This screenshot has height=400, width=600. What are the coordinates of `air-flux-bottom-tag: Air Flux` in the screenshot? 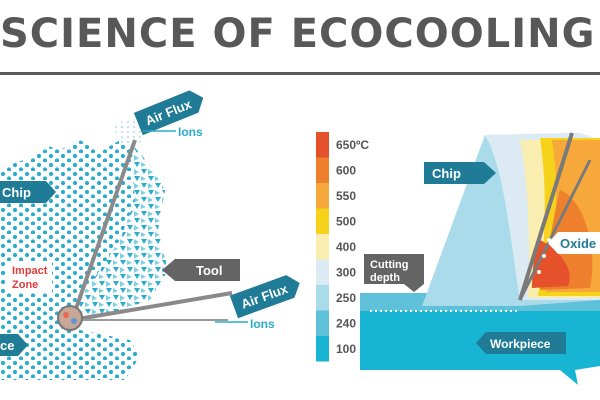 It's located at (264, 297).